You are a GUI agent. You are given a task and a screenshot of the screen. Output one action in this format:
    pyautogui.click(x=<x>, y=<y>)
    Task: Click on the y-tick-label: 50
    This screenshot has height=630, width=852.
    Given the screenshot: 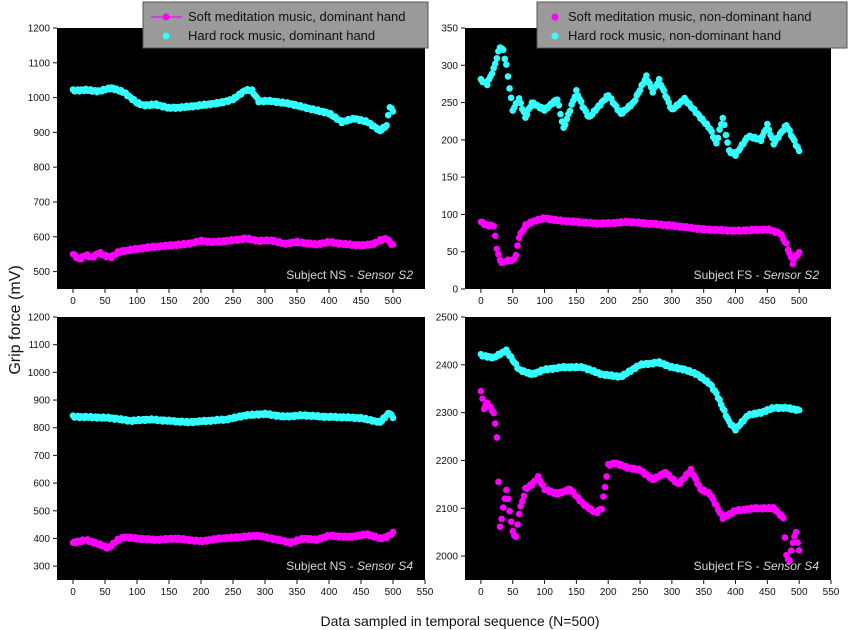 What is the action you would take?
    pyautogui.click(x=453, y=252)
    